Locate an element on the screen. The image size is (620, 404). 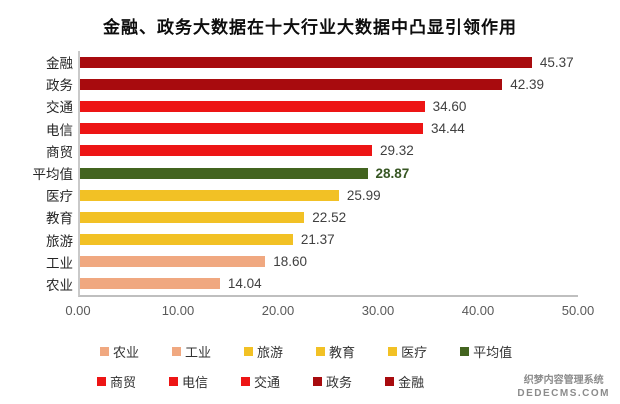
category-label: 工业 is located at coordinates (59, 263).